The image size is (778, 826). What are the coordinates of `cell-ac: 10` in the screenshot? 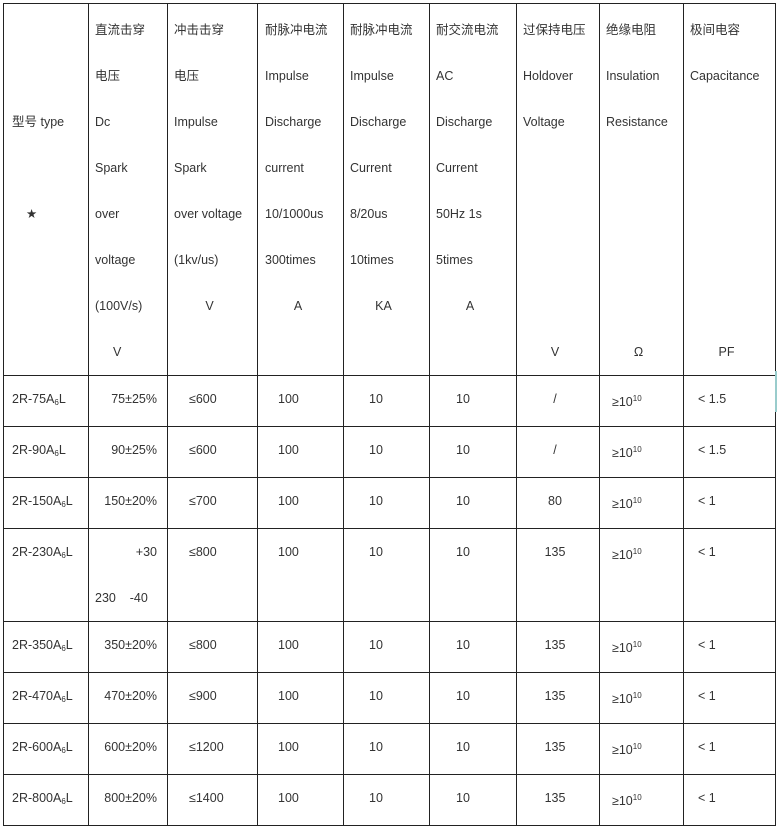 It's located at (473, 698).